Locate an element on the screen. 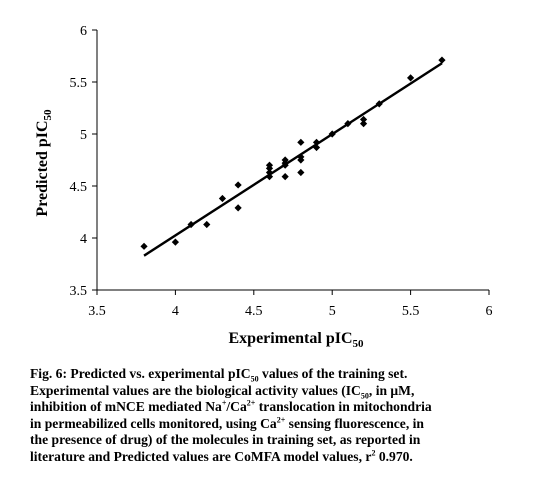  x-tick-label: 5 is located at coordinates (332, 311).